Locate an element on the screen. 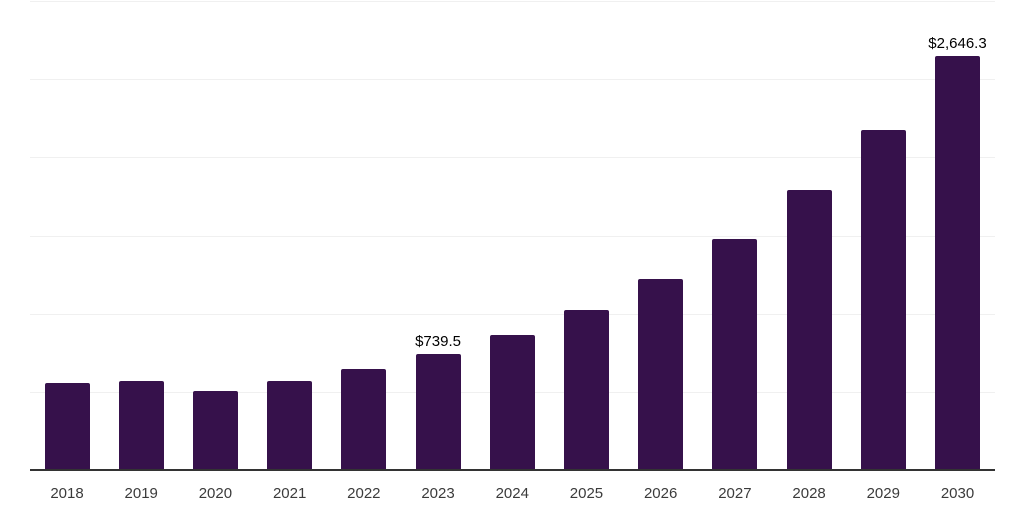 The height and width of the screenshot is (512, 1024). x-tick-label-2027: 2027 is located at coordinates (735, 493).